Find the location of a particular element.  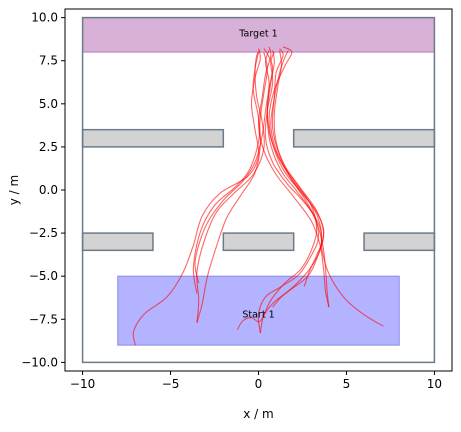

x-tick-label-2: 0 is located at coordinates (259, 384).